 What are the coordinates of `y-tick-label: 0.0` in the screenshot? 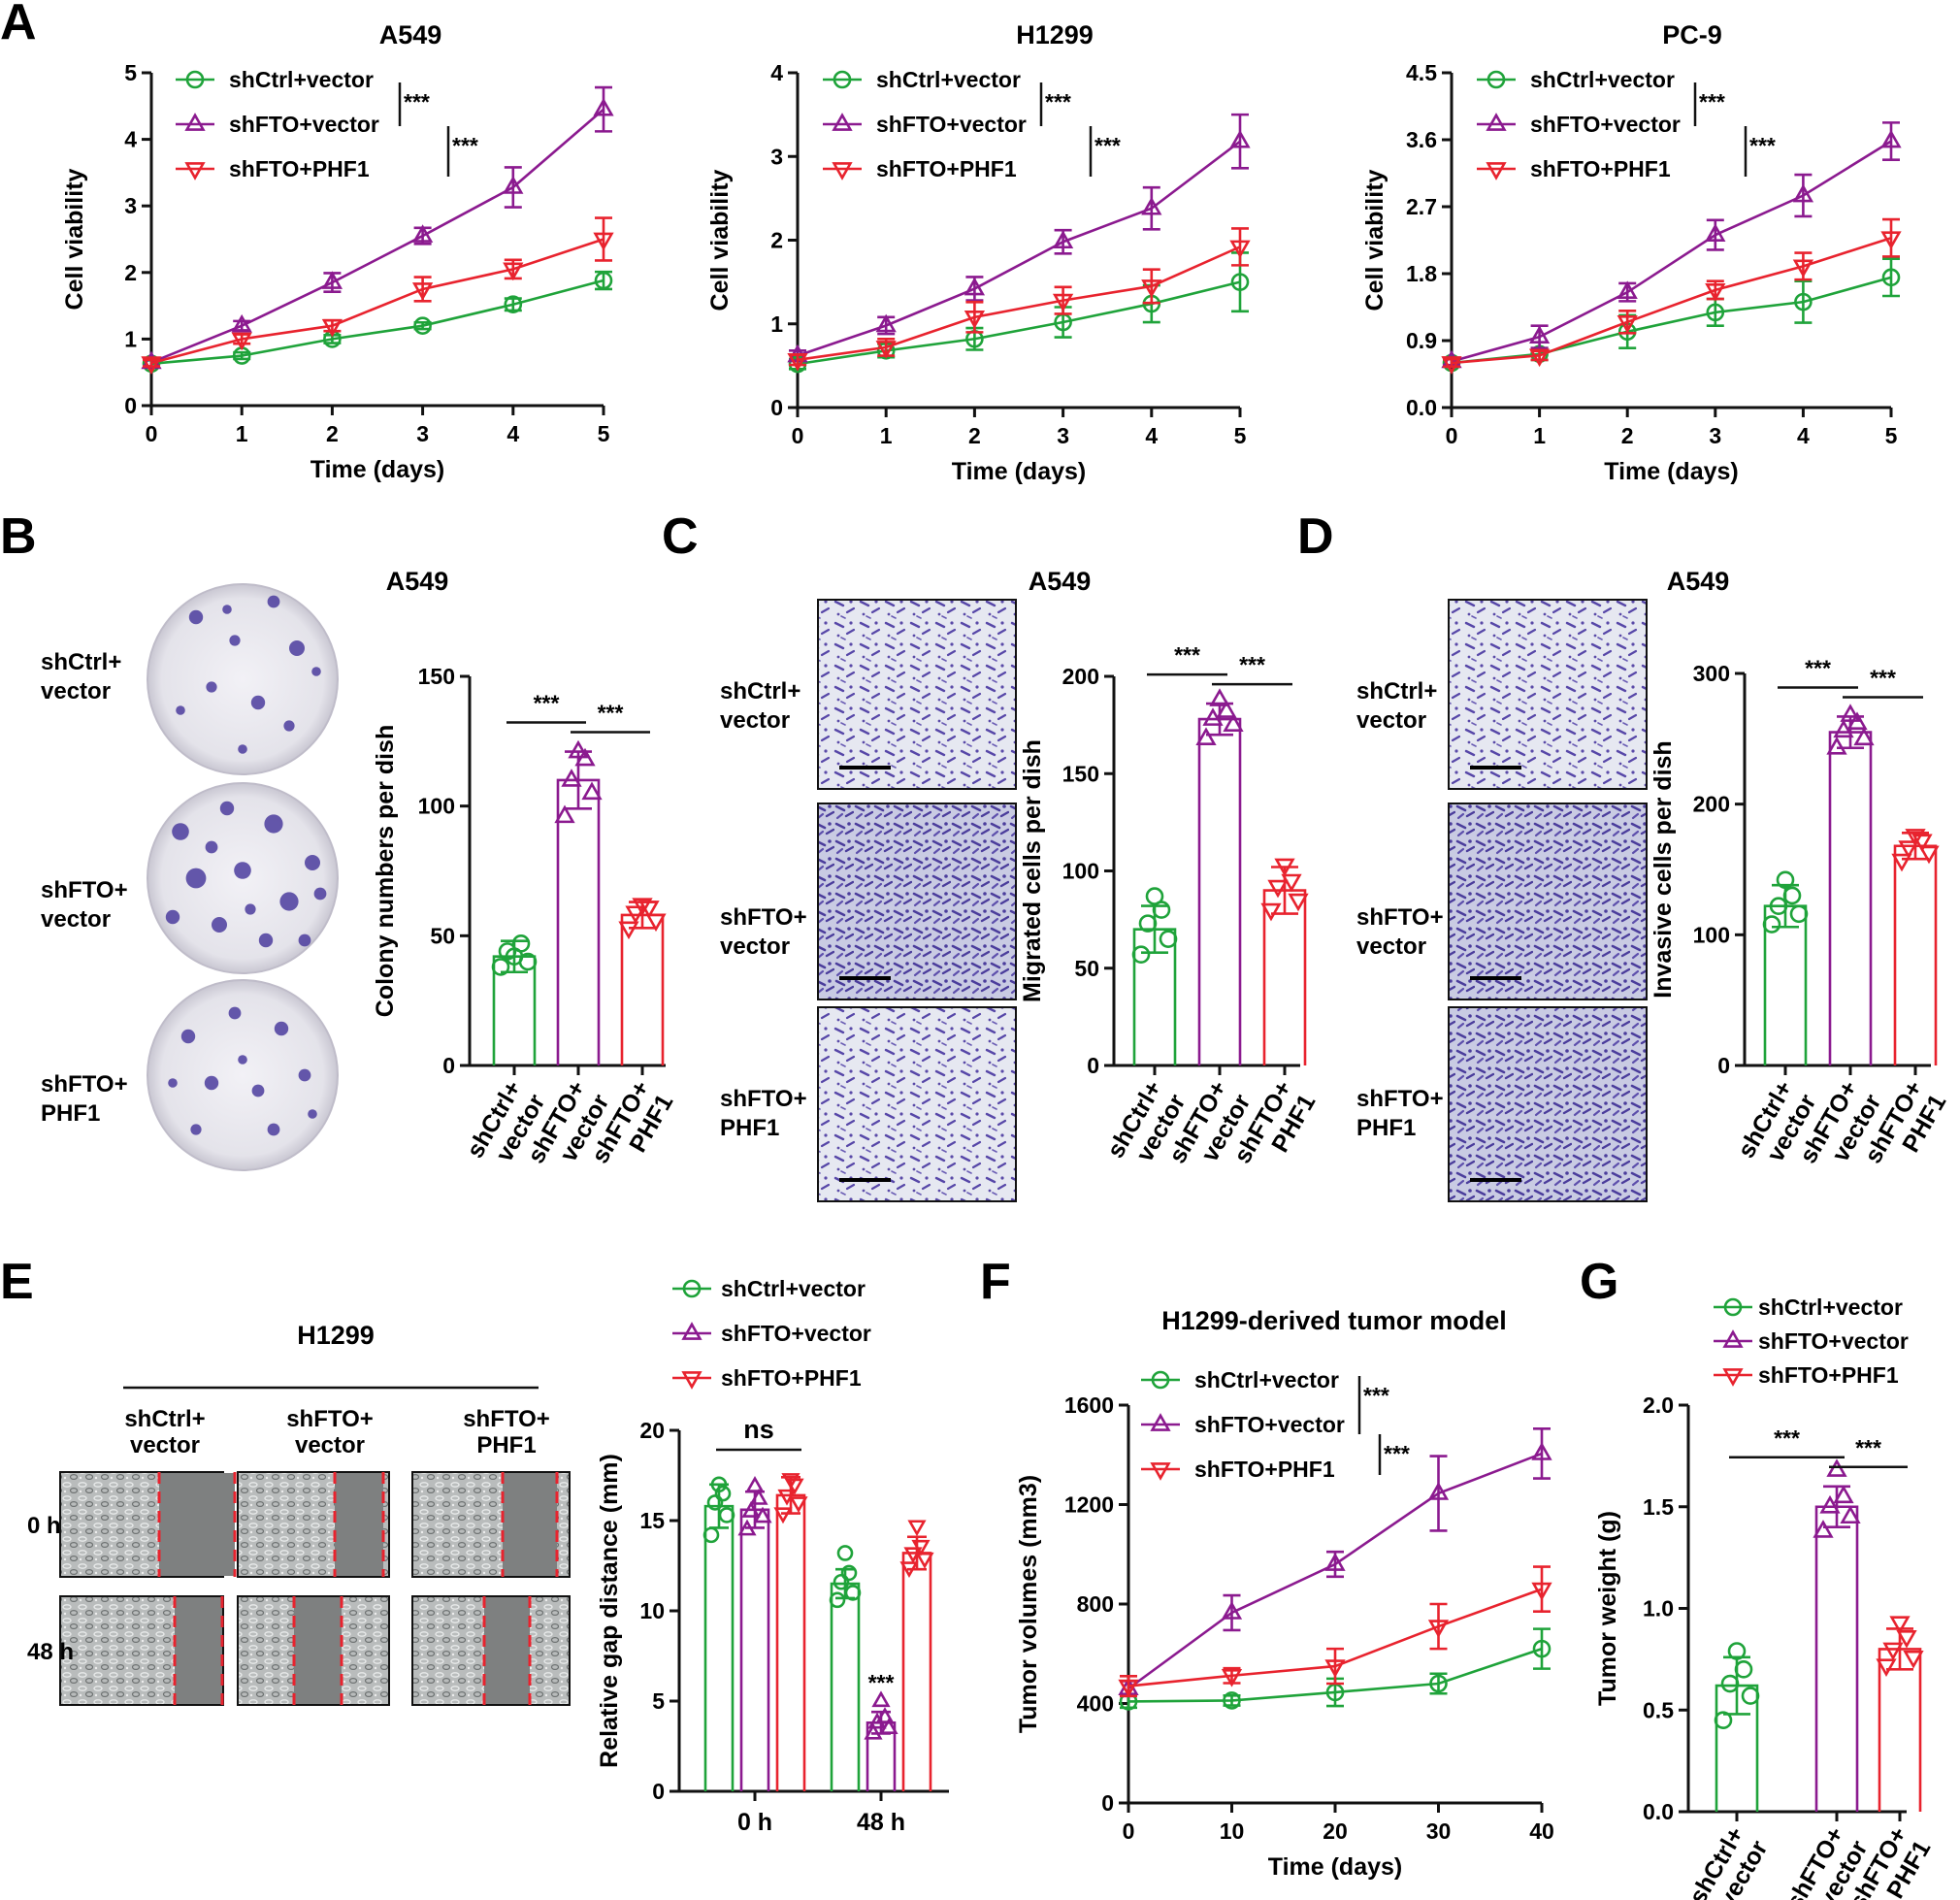 It's located at (1421, 408).